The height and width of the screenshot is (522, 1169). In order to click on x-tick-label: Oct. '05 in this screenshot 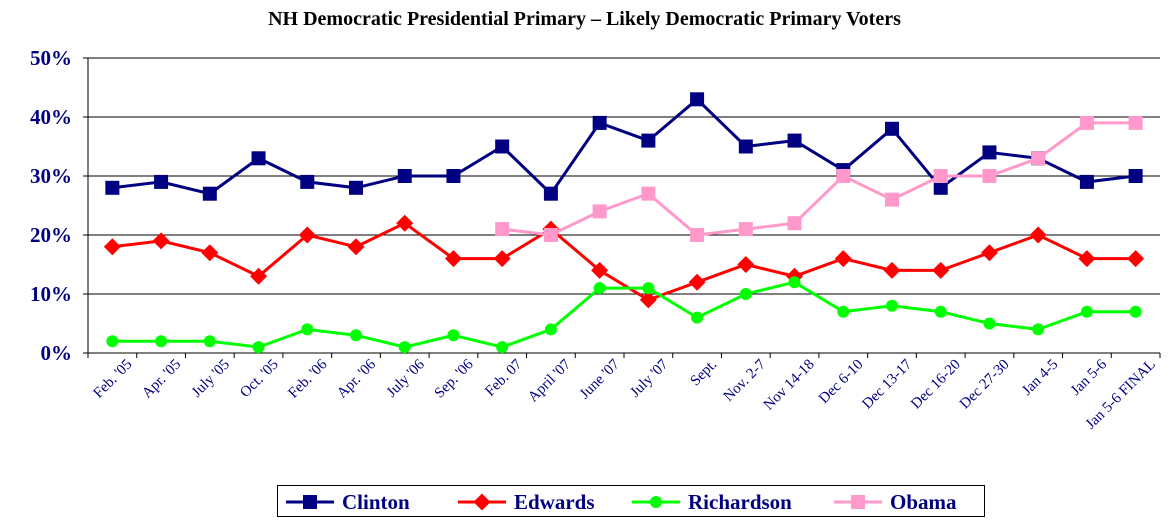, I will do `click(259, 379)`.